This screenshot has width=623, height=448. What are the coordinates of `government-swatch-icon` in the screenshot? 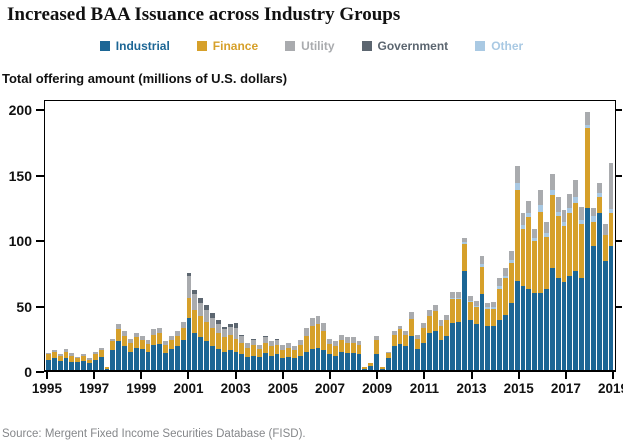 It's located at (366, 46).